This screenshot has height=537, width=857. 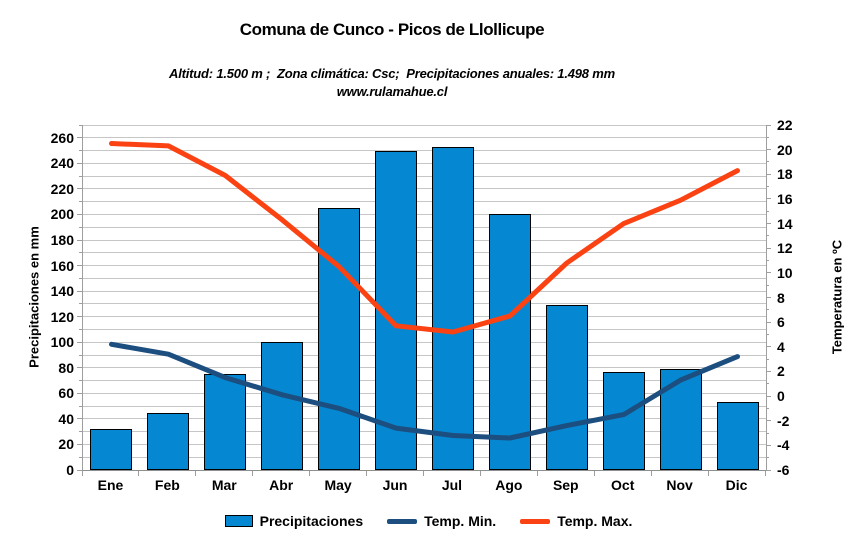 What do you see at coordinates (595, 521) in the screenshot?
I see `legend-label-temp-max: Temp. Max.` at bounding box center [595, 521].